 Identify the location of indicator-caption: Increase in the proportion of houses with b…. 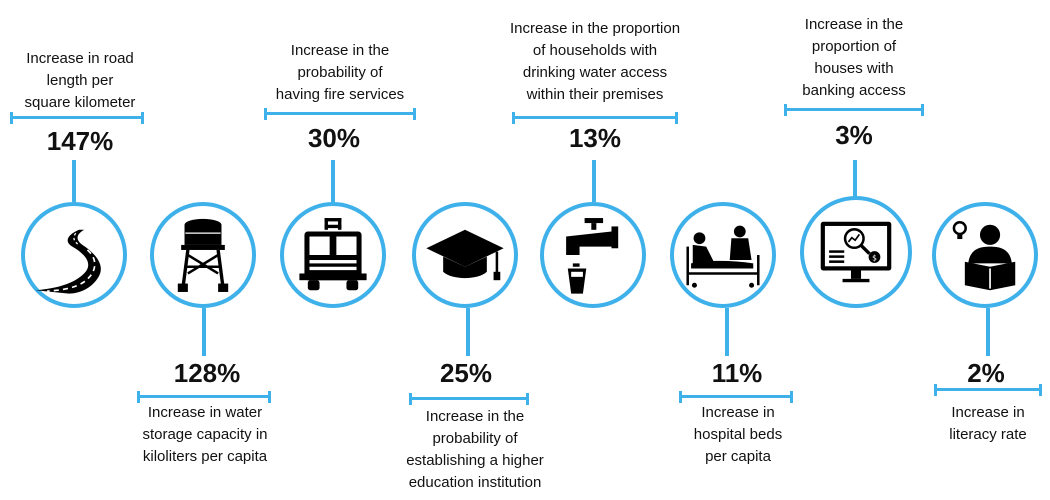
(854, 57).